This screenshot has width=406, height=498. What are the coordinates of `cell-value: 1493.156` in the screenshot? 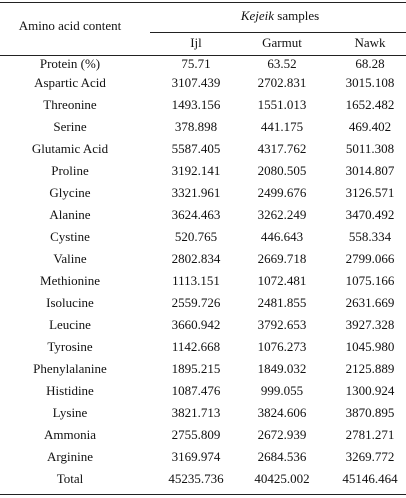 It's located at (196, 104).